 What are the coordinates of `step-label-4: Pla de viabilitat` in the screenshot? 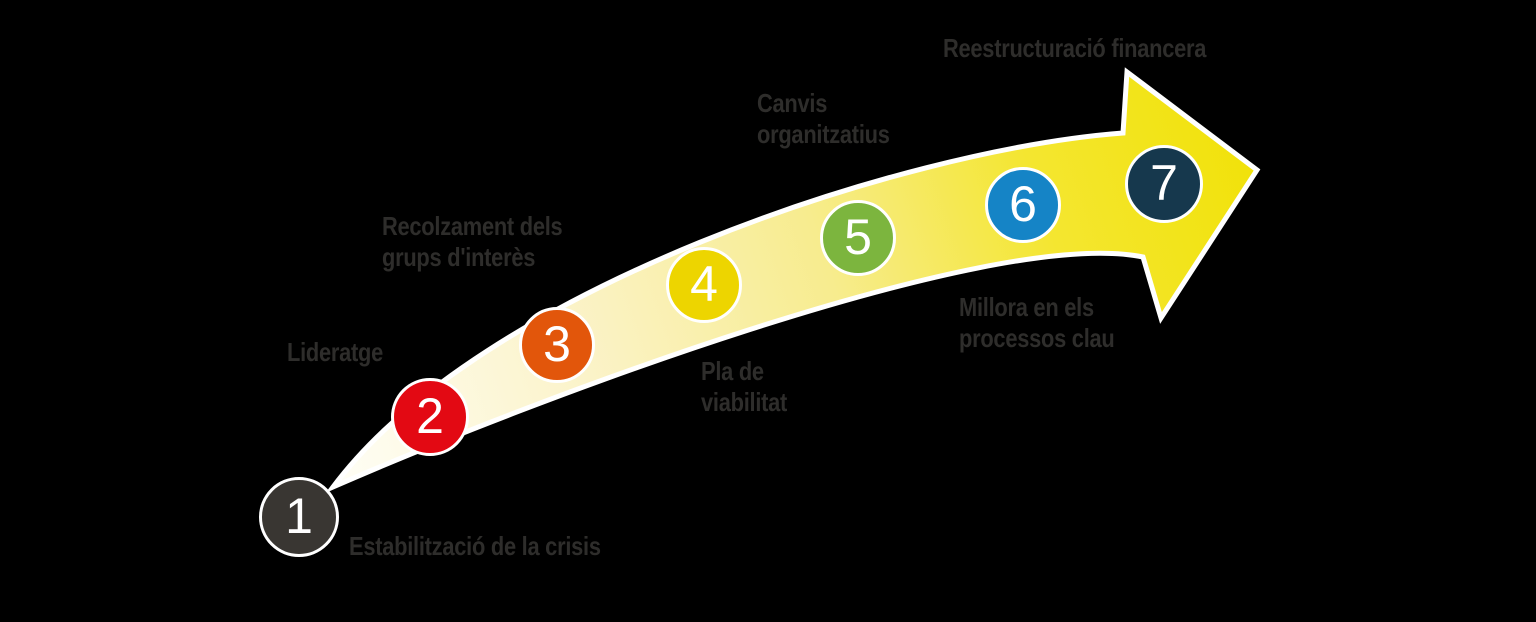 It's located at (744, 386).